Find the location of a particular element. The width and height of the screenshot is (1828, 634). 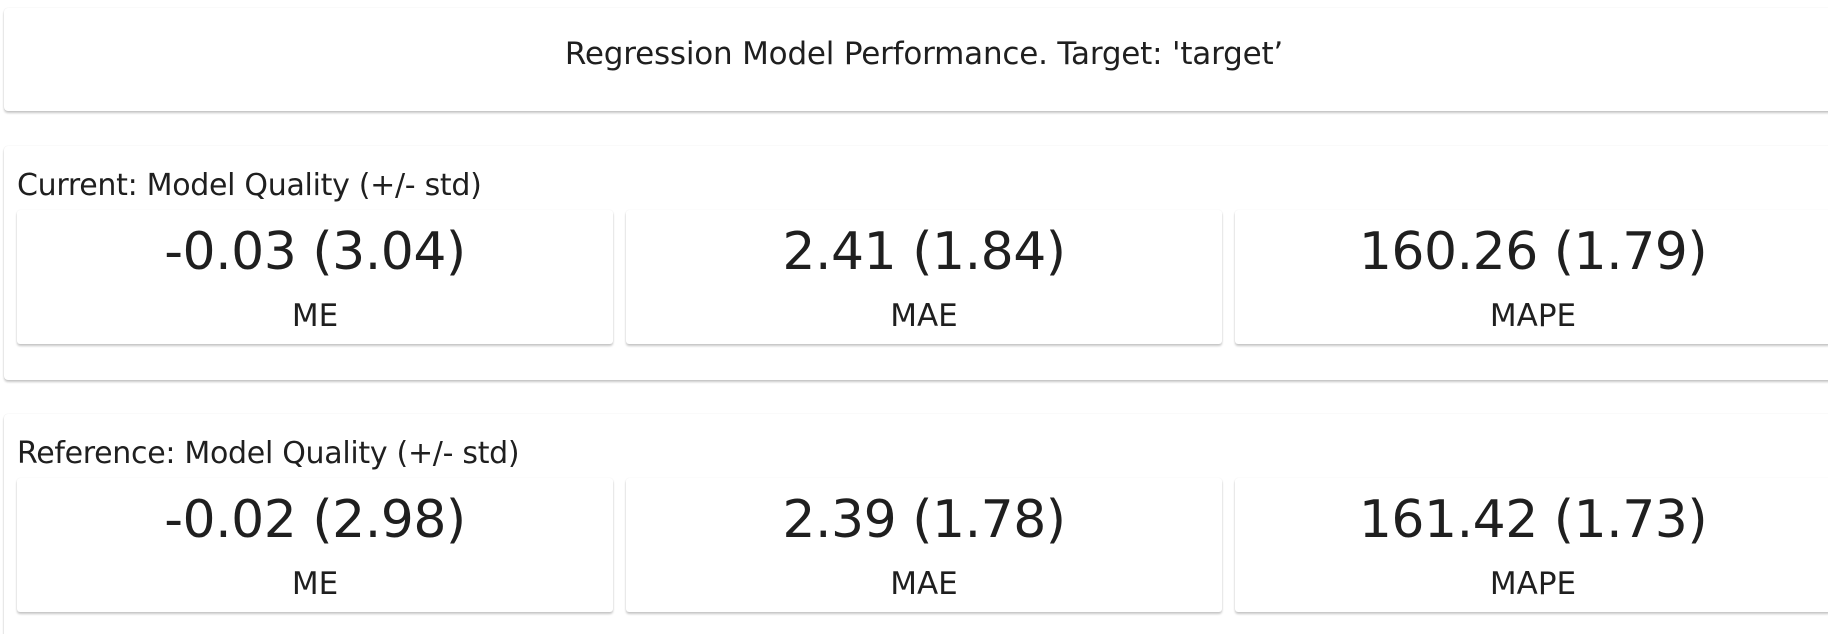

current-me-tile: -0.03 (3.04) ME is located at coordinates (315, 277).